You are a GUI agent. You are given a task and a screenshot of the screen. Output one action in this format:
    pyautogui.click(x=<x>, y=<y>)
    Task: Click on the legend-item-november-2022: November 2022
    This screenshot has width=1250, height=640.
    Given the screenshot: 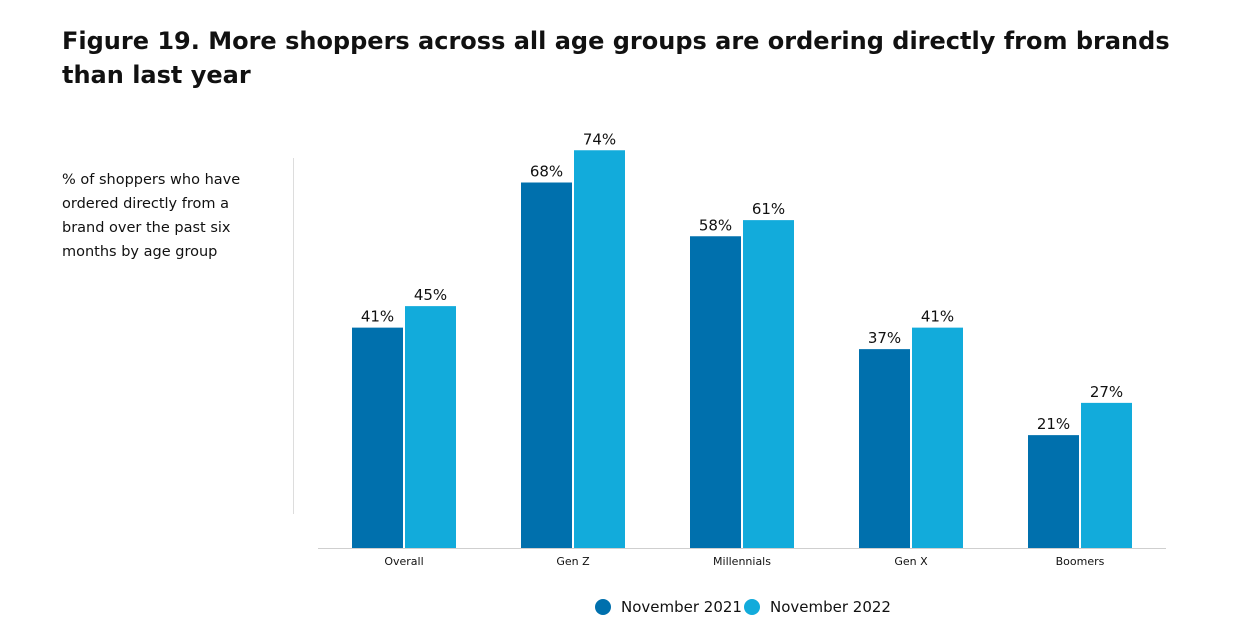 What is the action you would take?
    pyautogui.click(x=817, y=607)
    